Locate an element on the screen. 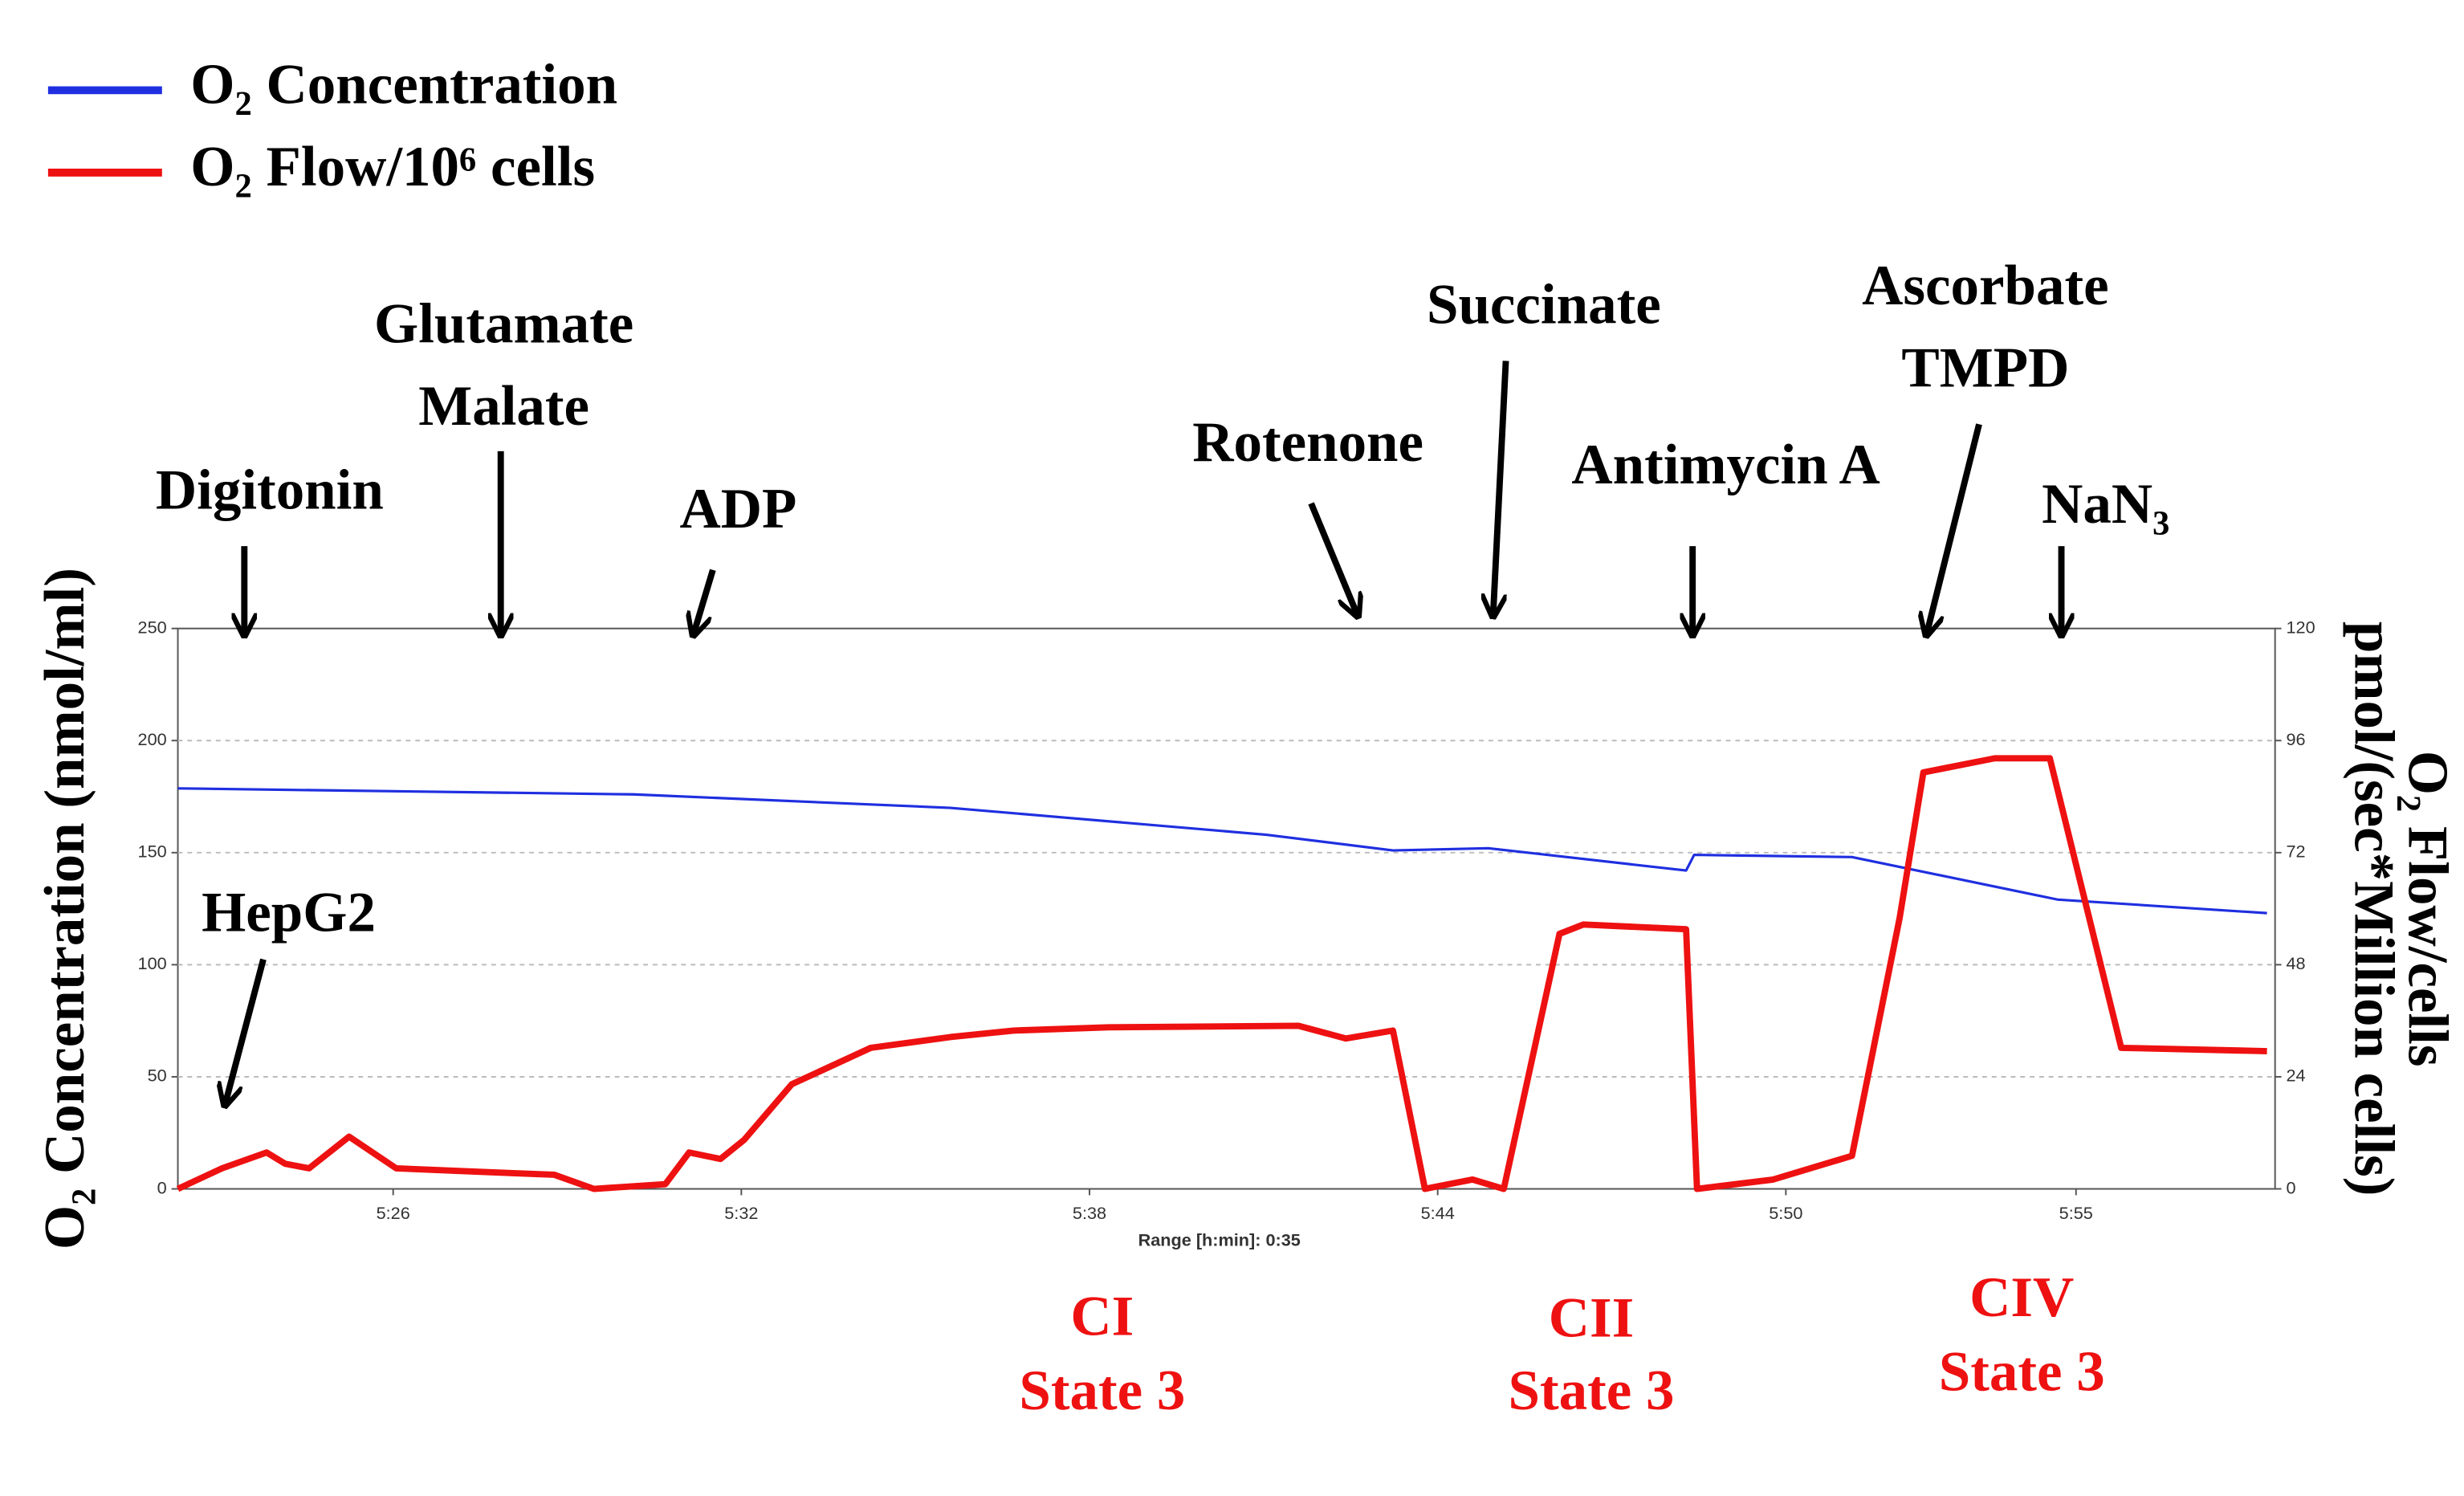  y2-tick-label: 48 is located at coordinates (2295, 963).